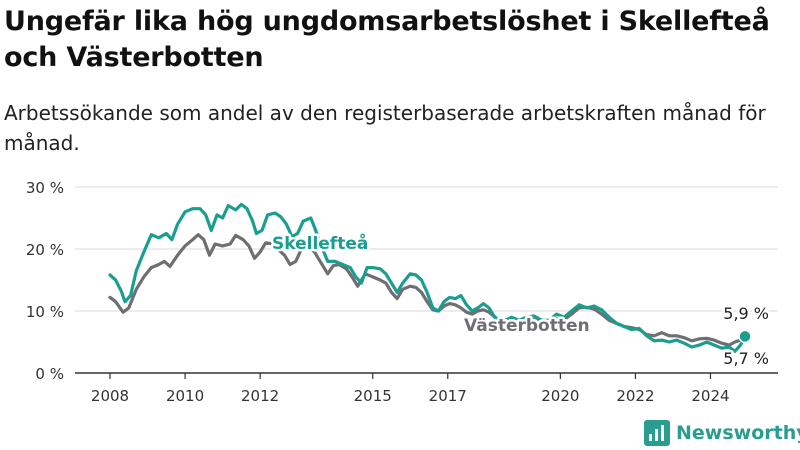 Image resolution: width=800 pixels, height=450 pixels. Describe the element at coordinates (49, 374) in the screenshot. I see `y-tick-label: 0 %` at that location.